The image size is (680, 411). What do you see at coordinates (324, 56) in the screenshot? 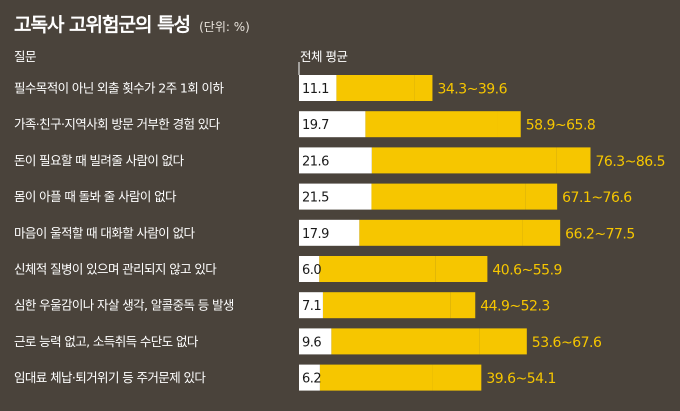
I see `header-average: 전체 평균` at bounding box center [324, 56].